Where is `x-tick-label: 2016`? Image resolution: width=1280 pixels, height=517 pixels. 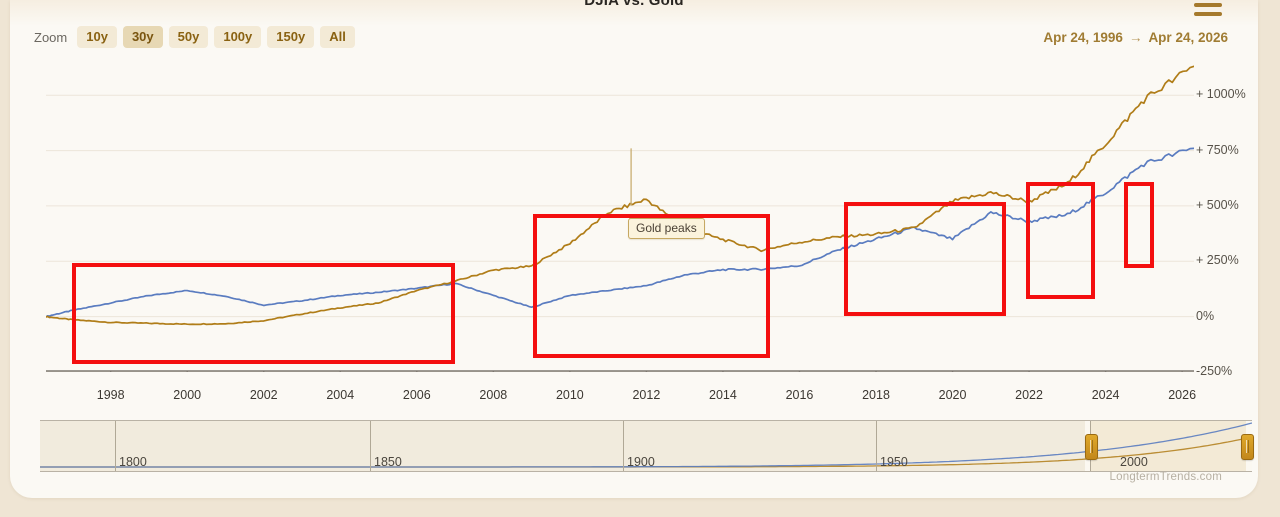 x-tick-label: 2016 is located at coordinates (799, 395).